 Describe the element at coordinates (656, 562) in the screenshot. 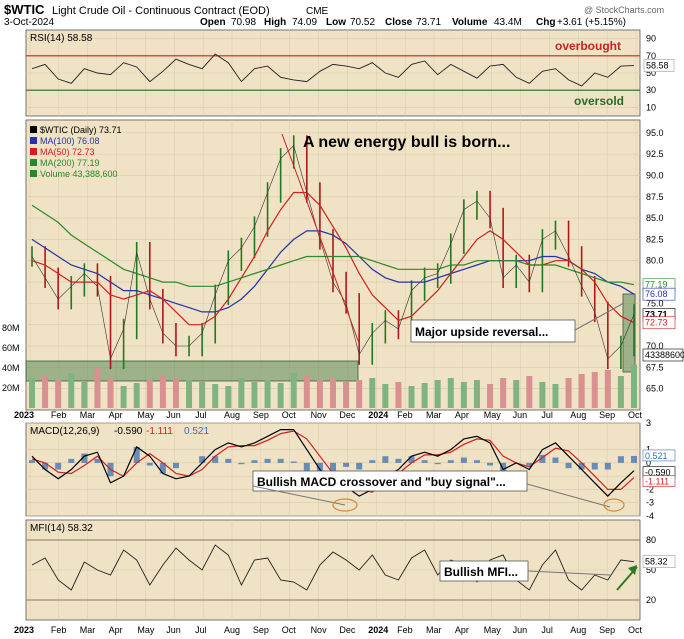

I see `mfi-last-value: 58.32` at that location.